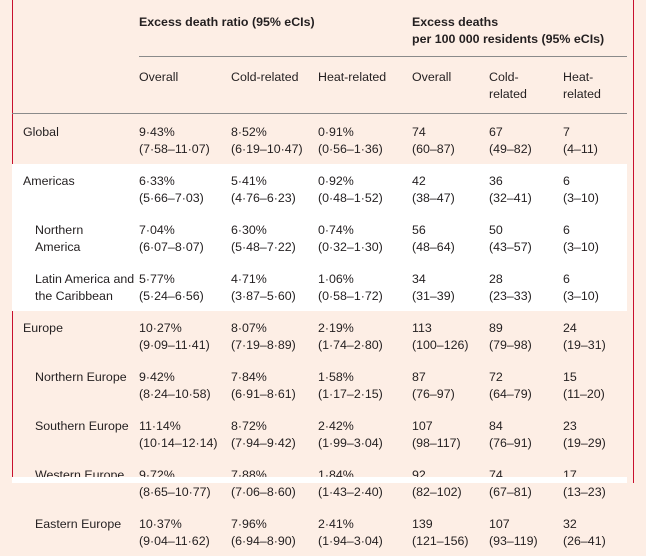 This screenshot has height=556, width=646. Describe the element at coordinates (185, 296) in the screenshot. I see `cell-interval: (5·24–6·56)` at that location.